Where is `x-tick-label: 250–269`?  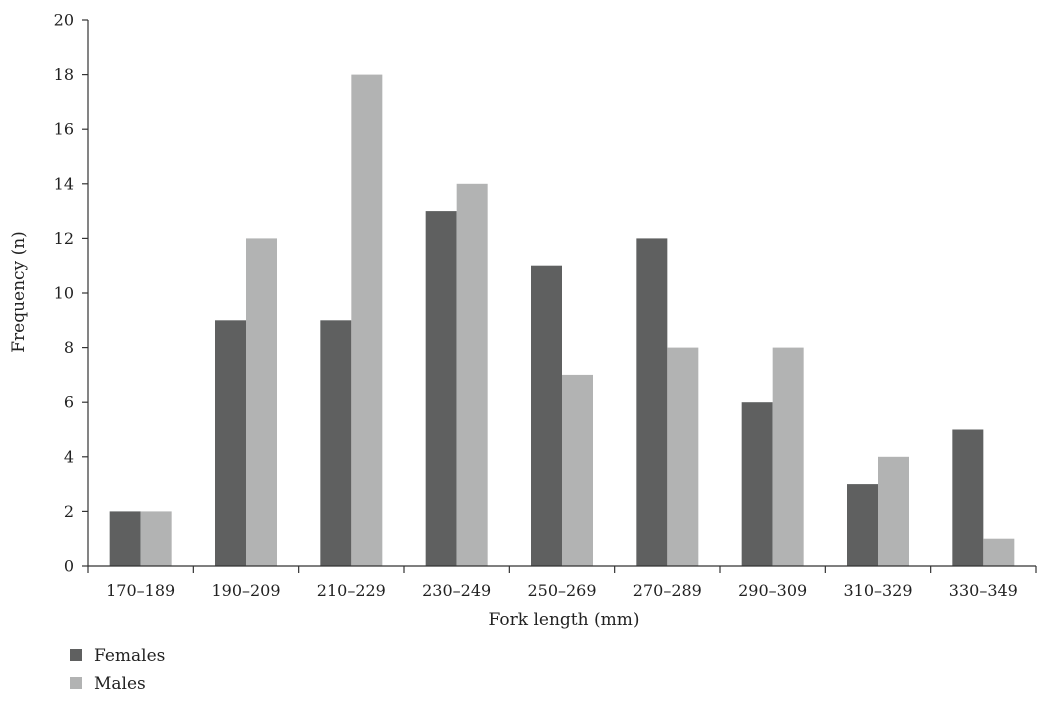 x-tick-label: 250–269 is located at coordinates (561, 590).